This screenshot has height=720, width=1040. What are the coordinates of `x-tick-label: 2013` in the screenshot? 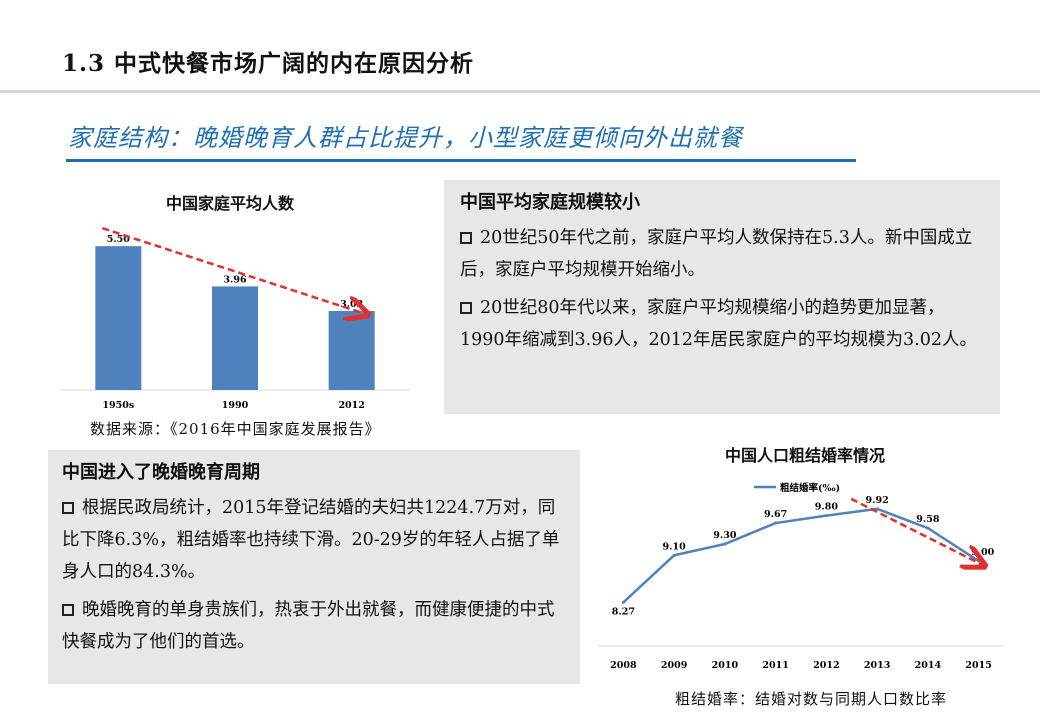 It's located at (877, 665).